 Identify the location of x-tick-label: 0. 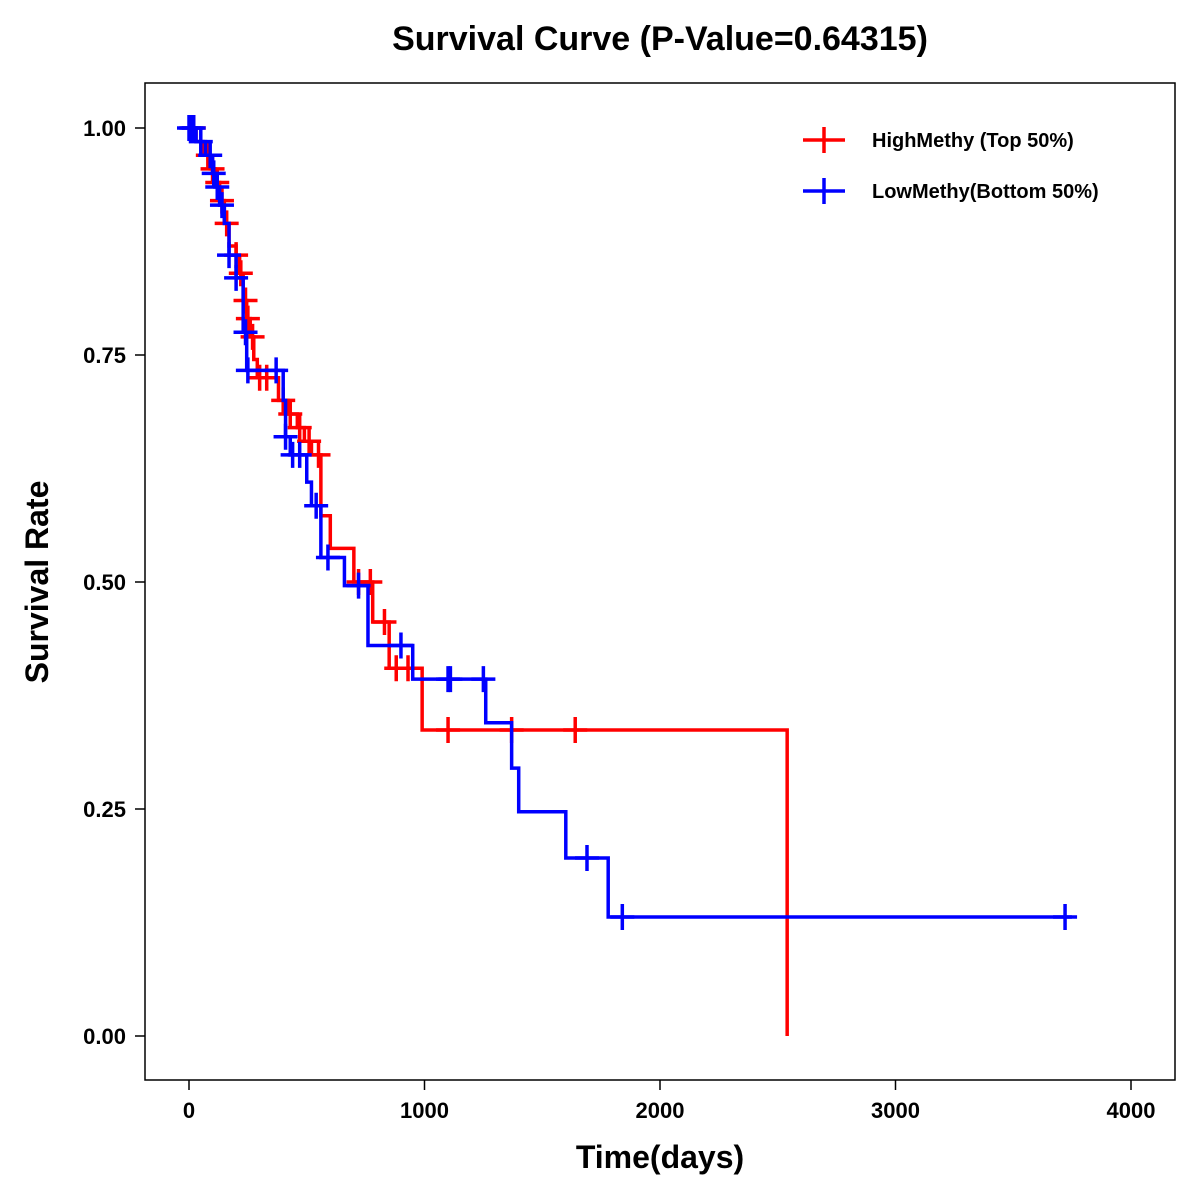
(189, 1110).